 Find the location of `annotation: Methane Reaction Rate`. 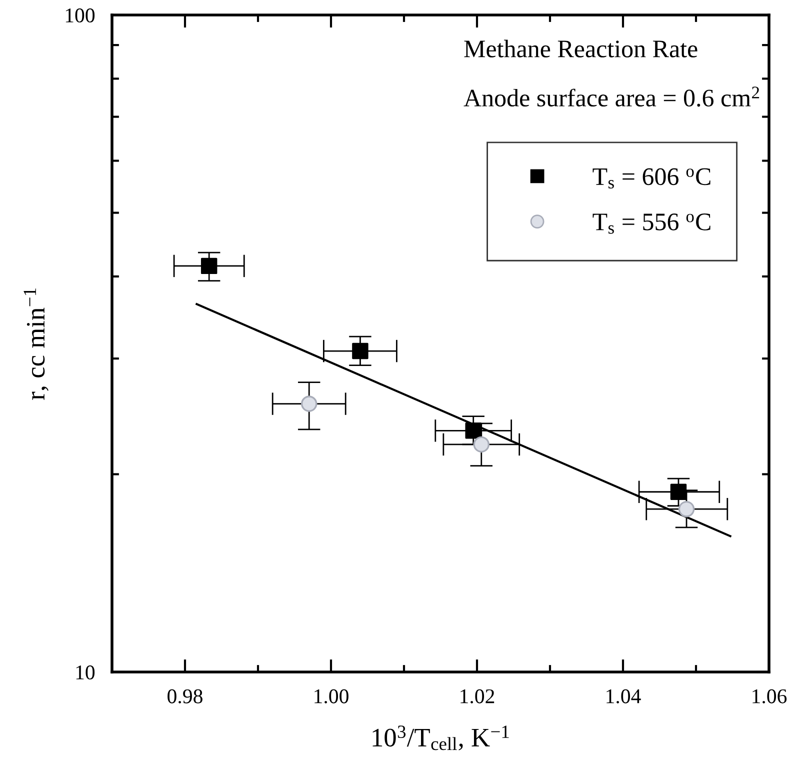

annotation: Methane Reaction Rate is located at coordinates (581, 49).